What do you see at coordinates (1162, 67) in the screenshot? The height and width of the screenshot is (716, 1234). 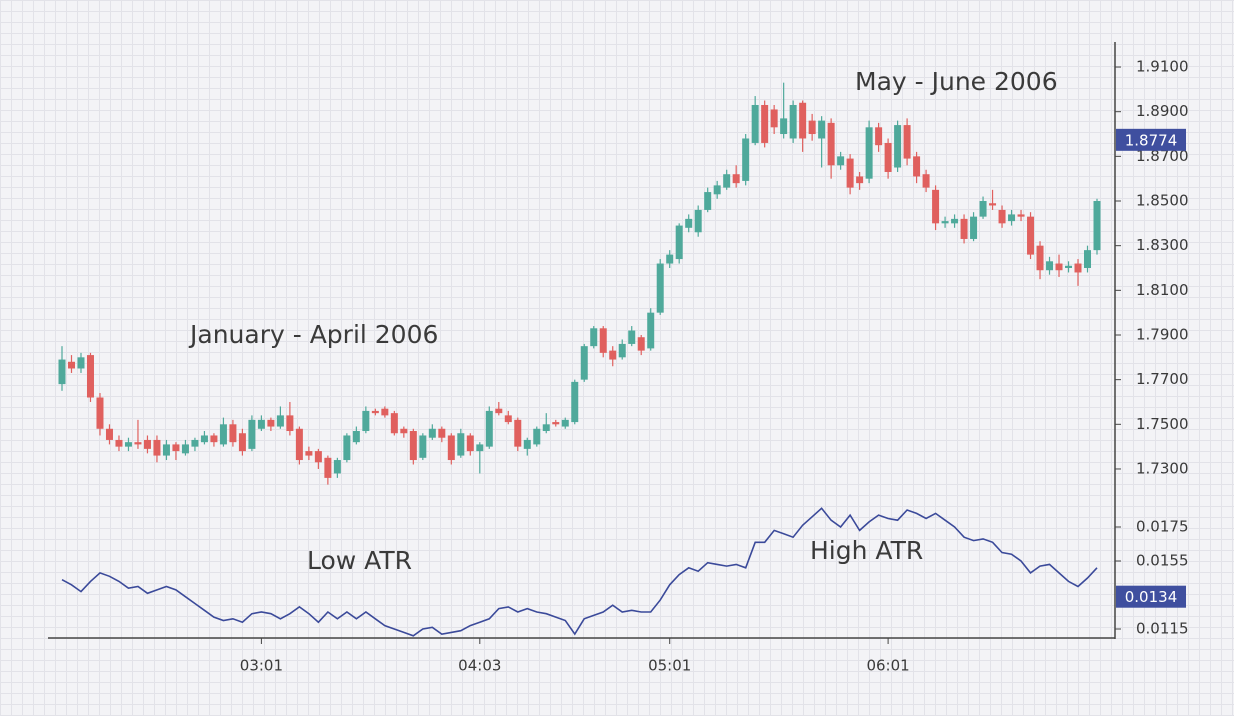 I see `y-tick-label: 1.9100` at bounding box center [1162, 67].